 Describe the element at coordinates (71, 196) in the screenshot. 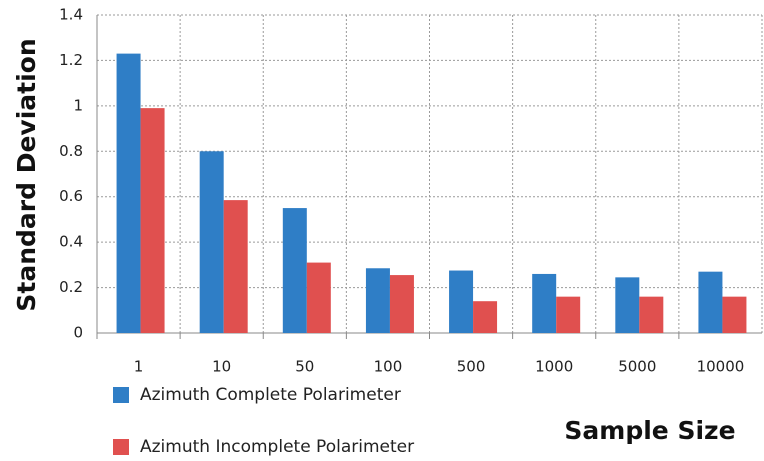

I see `y-tick-label: 0.6` at that location.